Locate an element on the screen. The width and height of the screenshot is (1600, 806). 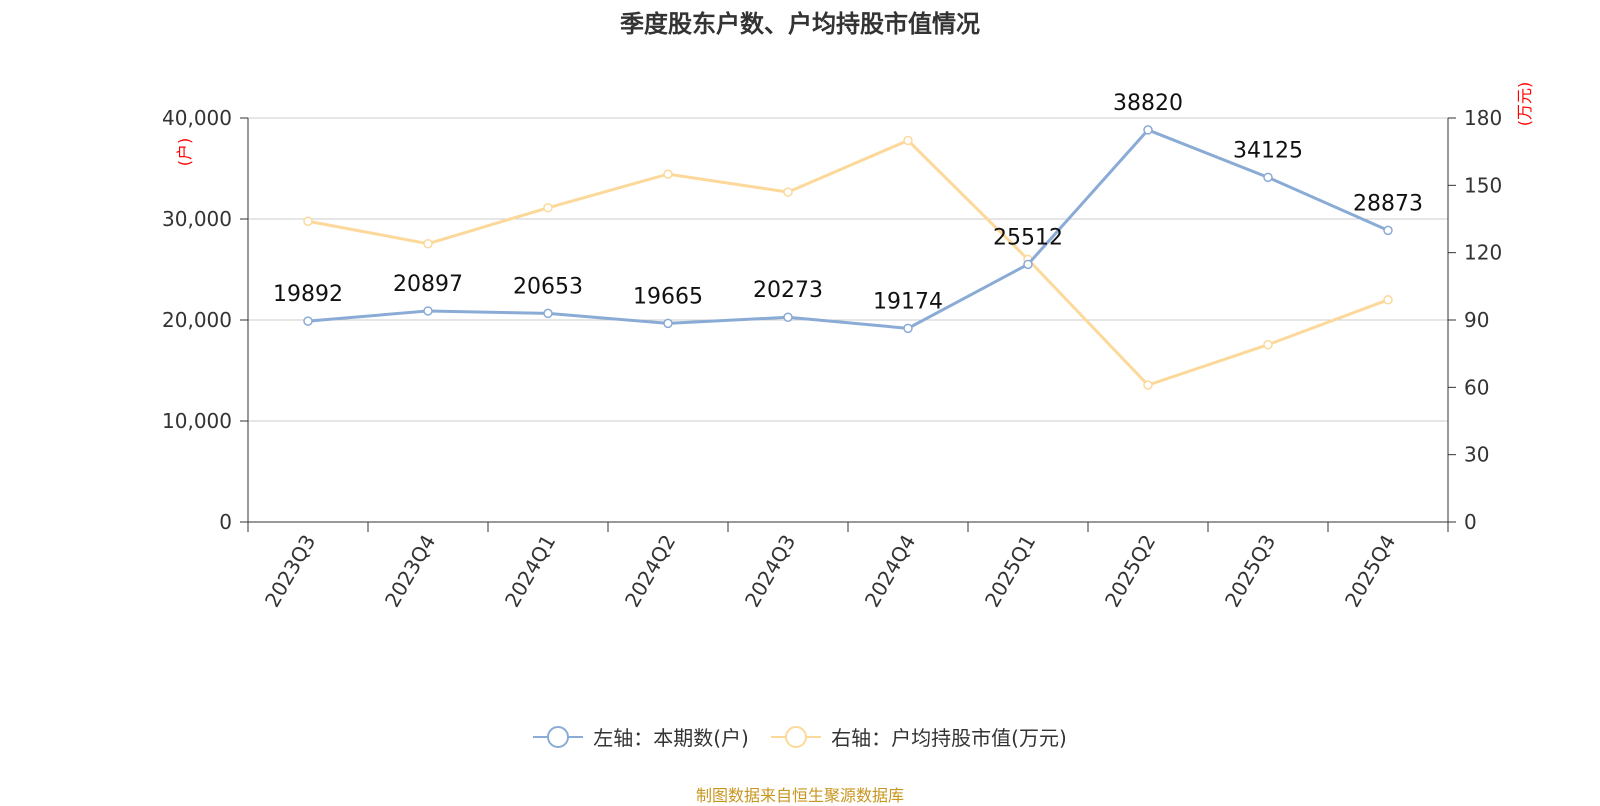
data-label: 19892 is located at coordinates (308, 294).